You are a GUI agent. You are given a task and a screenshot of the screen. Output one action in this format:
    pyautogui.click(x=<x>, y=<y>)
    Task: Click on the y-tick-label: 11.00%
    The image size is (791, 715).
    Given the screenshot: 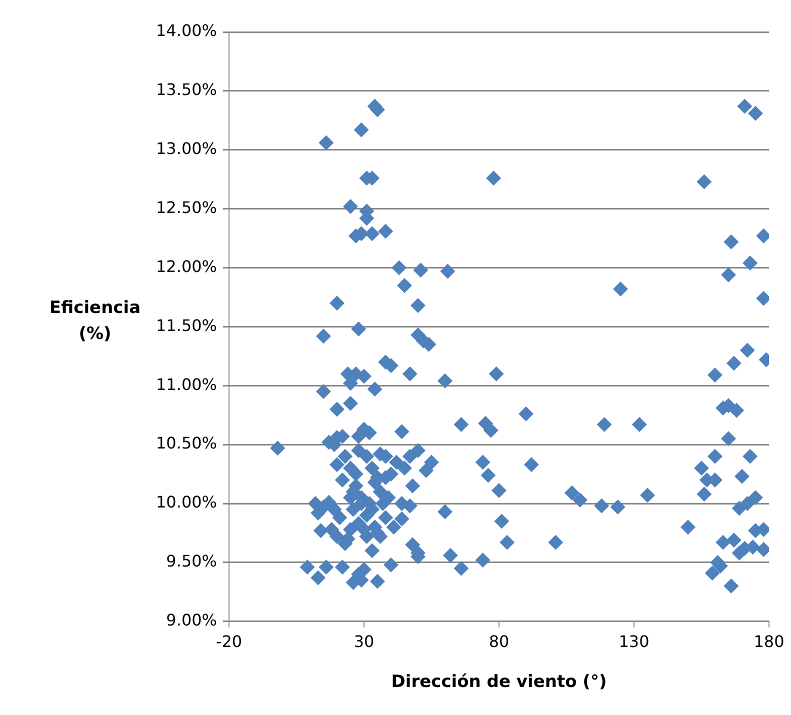 What is the action you would take?
    pyautogui.click(x=187, y=384)
    